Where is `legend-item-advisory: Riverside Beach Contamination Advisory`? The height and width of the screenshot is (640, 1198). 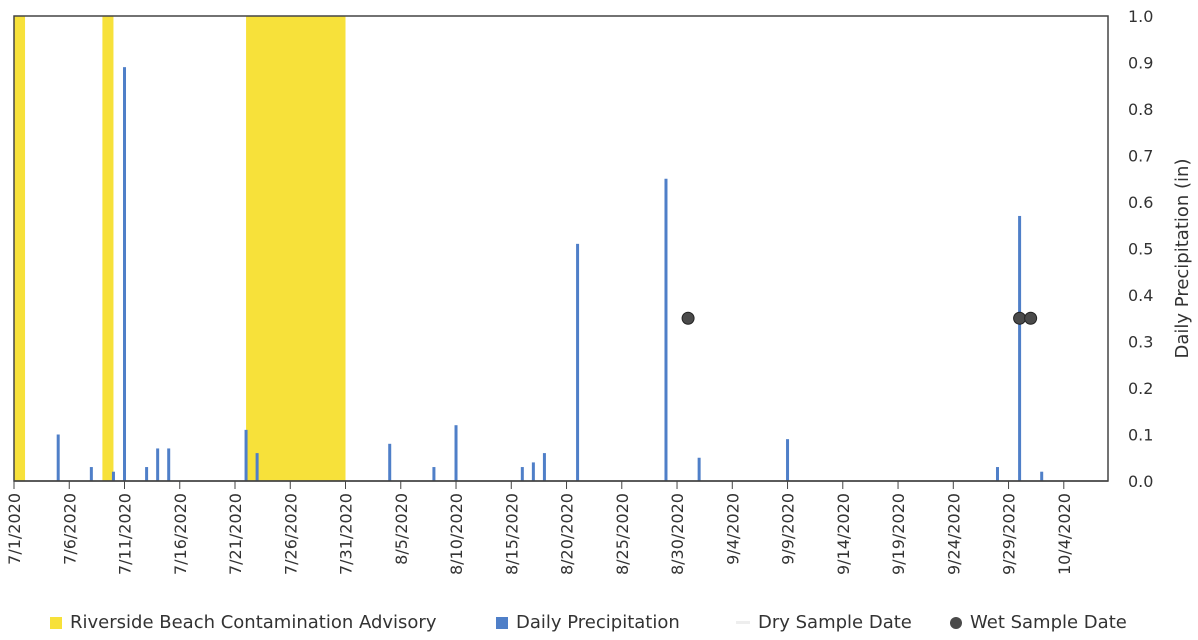
legend-item-advisory: Riverside Beach Contamination Advisory is located at coordinates (243, 622).